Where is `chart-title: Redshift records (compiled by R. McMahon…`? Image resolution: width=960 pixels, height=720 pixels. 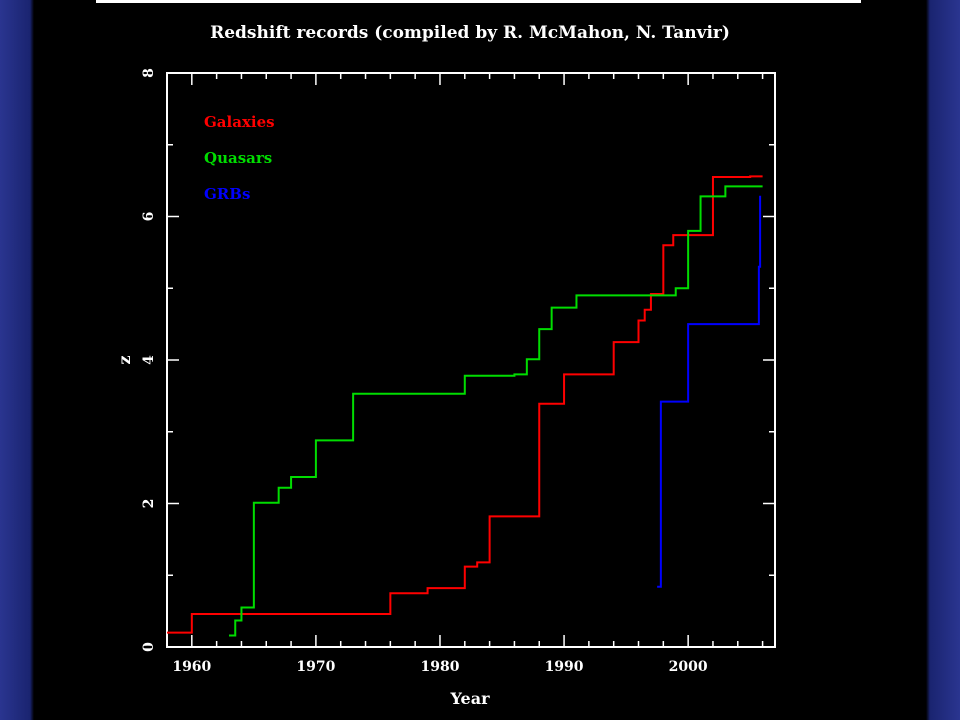 chart-title: Redshift records (compiled by R. McMahon… is located at coordinates (470, 33).